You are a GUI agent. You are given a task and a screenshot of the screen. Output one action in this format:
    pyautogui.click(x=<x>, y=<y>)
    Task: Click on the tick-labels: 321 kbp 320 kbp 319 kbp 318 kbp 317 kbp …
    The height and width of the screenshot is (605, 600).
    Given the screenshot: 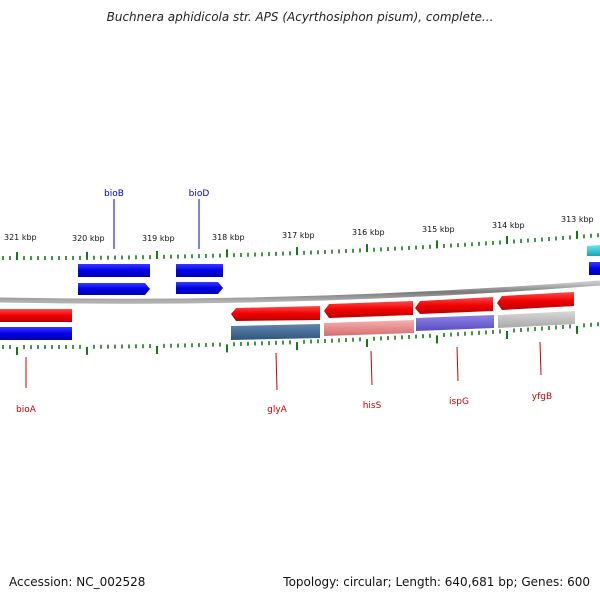 What is the action you would take?
    pyautogui.click(x=299, y=229)
    